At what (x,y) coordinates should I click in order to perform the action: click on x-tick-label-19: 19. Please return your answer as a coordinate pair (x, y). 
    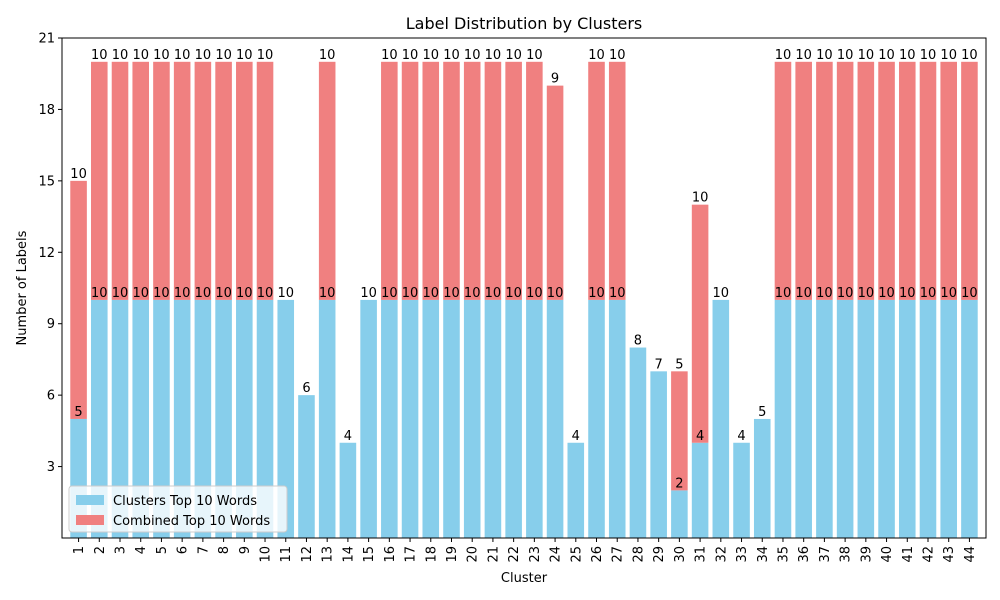
    Looking at the image, I should click on (452, 554).